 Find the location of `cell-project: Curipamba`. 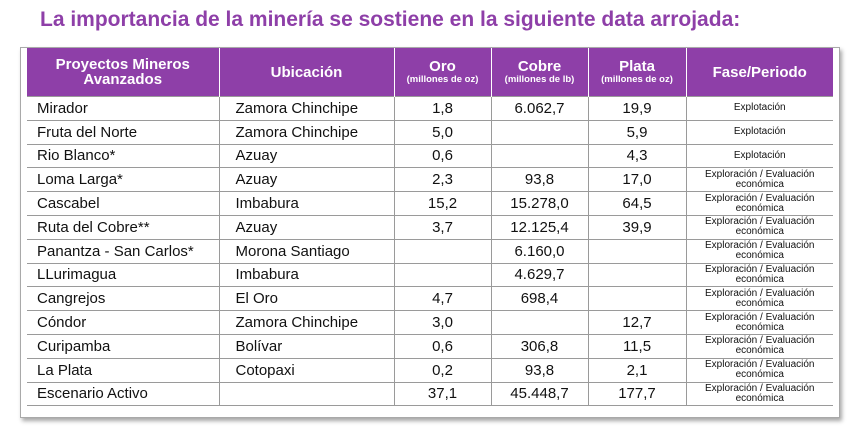

cell-project: Curipamba is located at coordinates (123, 346).